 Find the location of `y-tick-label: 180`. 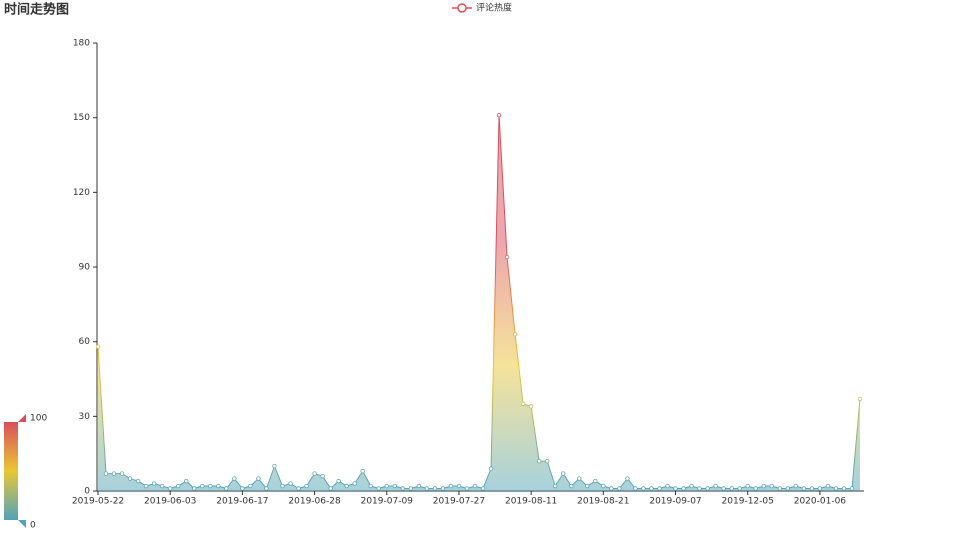

y-tick-label: 180 is located at coordinates (81, 44).